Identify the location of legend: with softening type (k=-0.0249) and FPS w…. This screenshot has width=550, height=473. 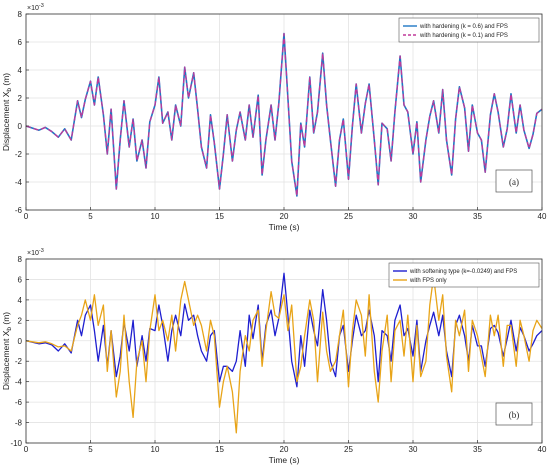
(464, 275).